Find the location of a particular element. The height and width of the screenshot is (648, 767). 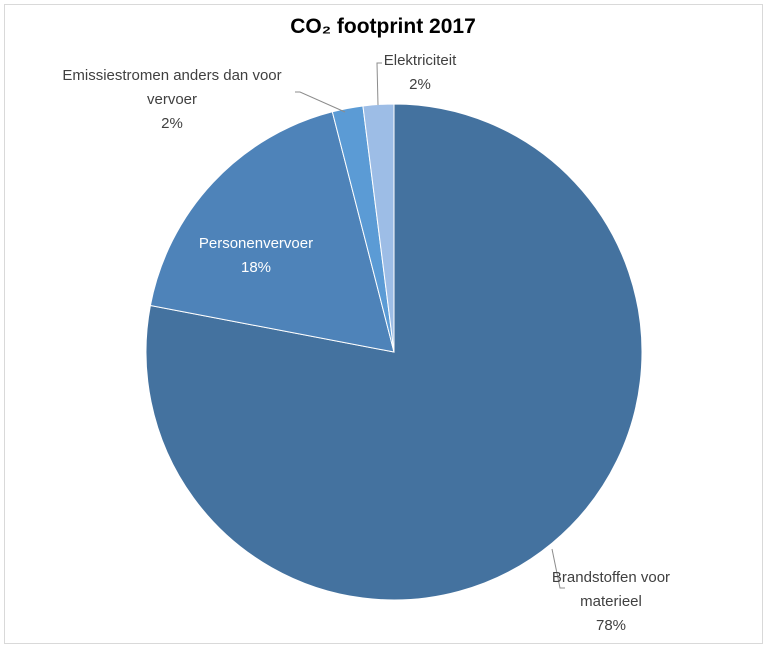

slice-name-label: Elektriciteit is located at coordinates (420, 60).